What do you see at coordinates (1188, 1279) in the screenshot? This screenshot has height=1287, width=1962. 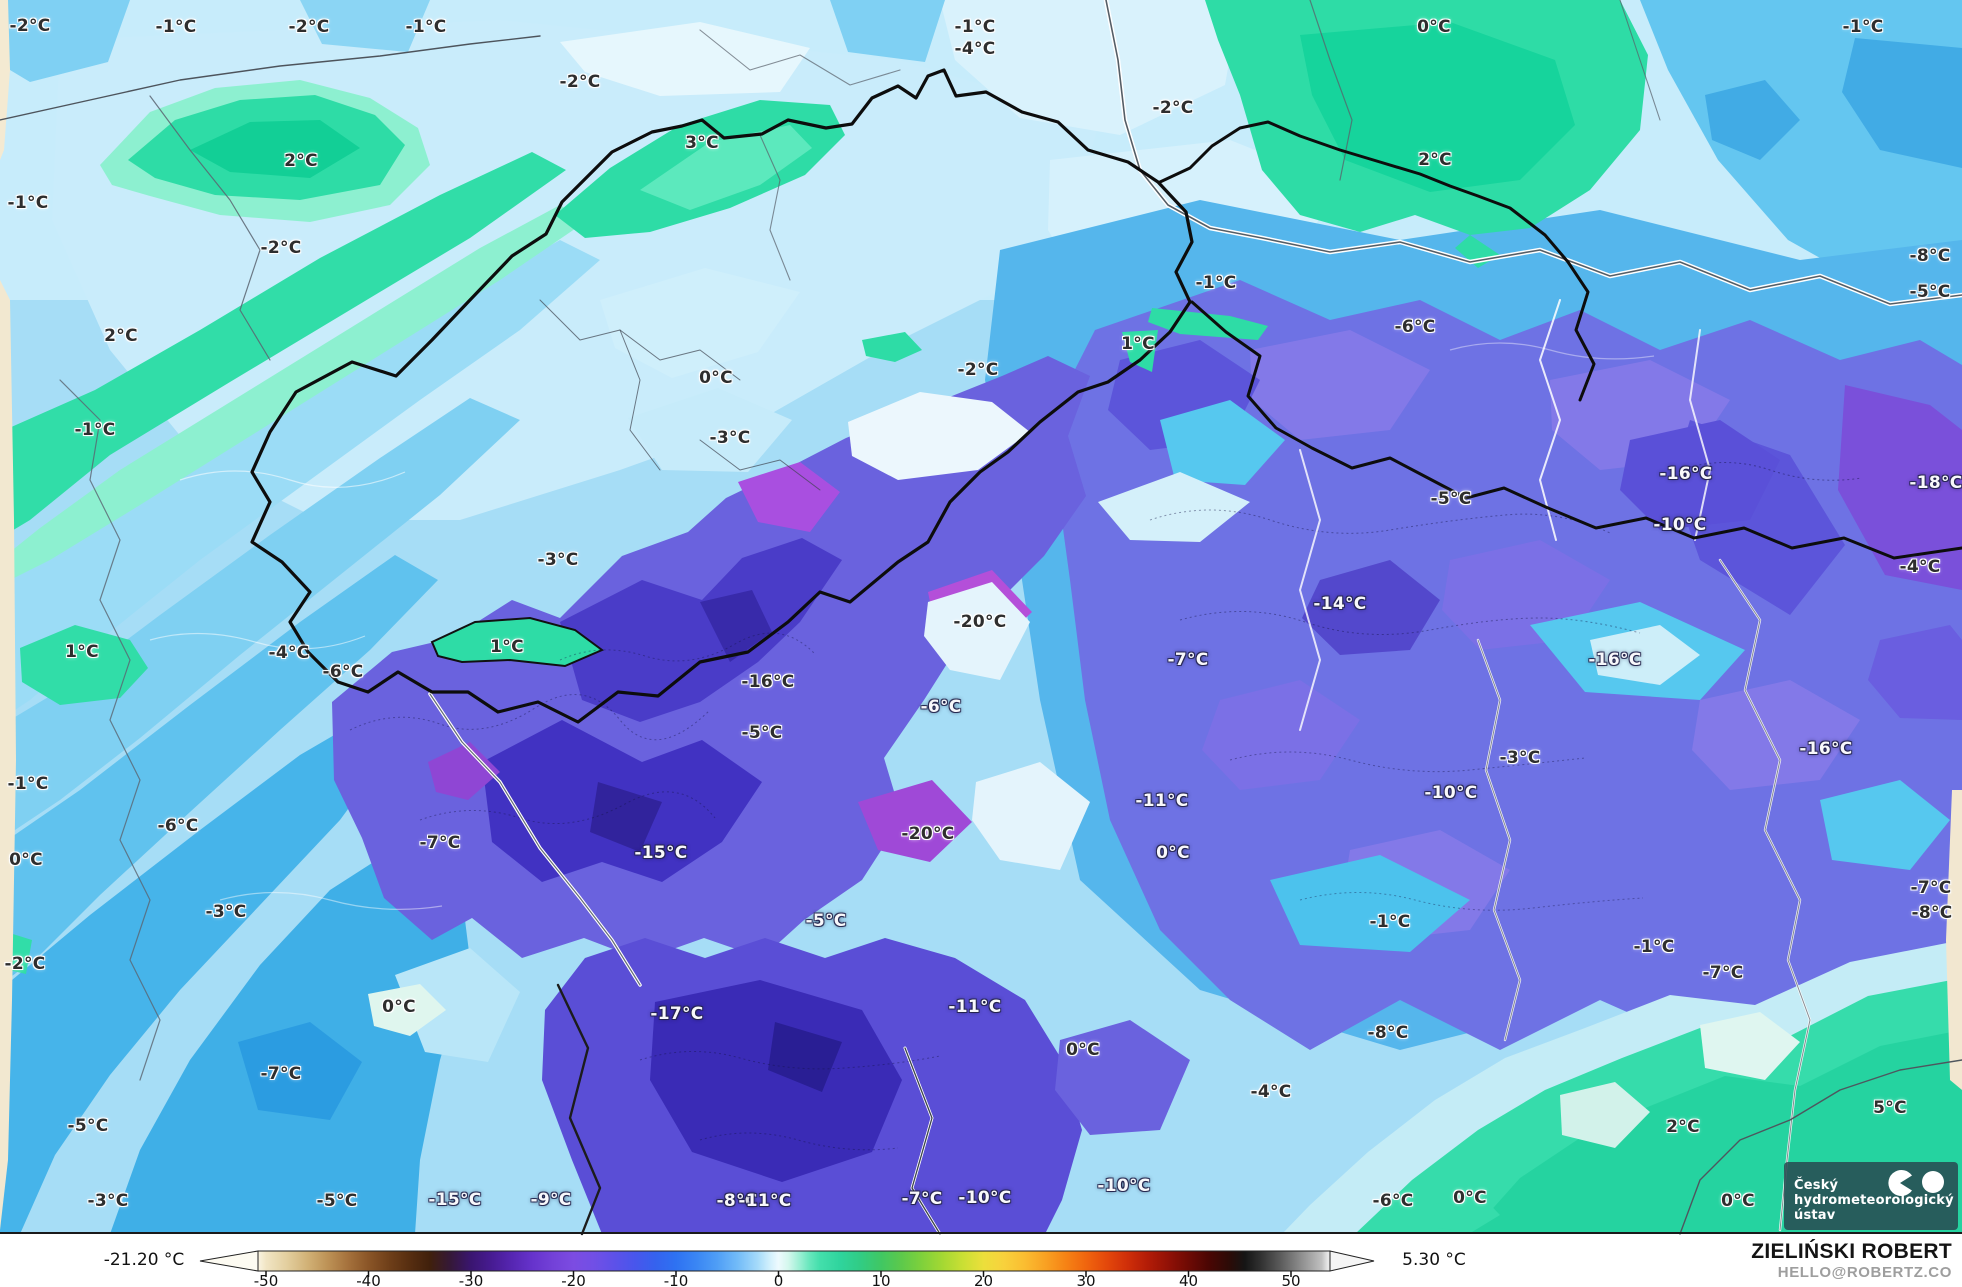 I see `colorbar-tick-label: 40` at bounding box center [1188, 1279].